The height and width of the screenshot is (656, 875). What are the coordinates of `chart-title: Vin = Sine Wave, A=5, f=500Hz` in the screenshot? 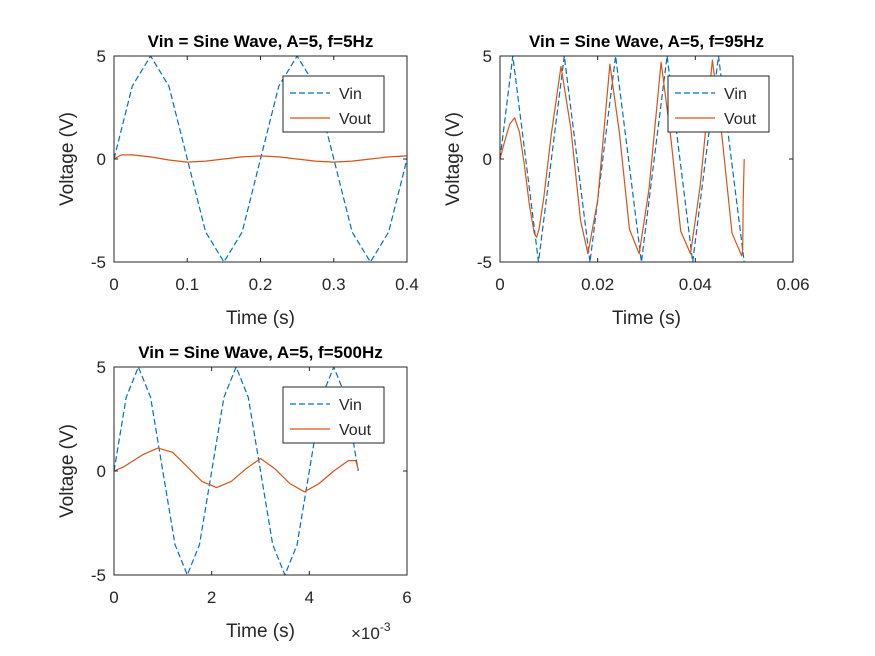 It's located at (260, 352).